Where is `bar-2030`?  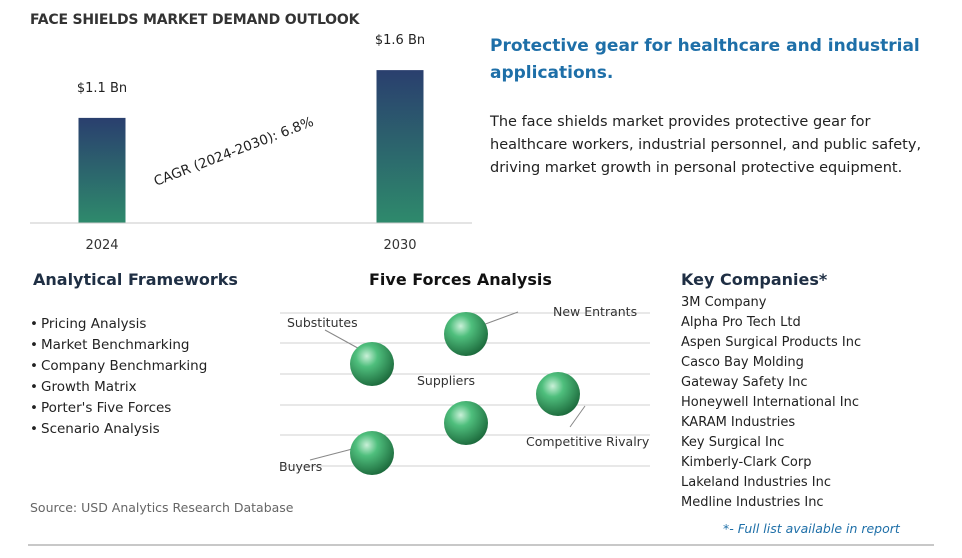
bar-2030 is located at coordinates (400, 146).